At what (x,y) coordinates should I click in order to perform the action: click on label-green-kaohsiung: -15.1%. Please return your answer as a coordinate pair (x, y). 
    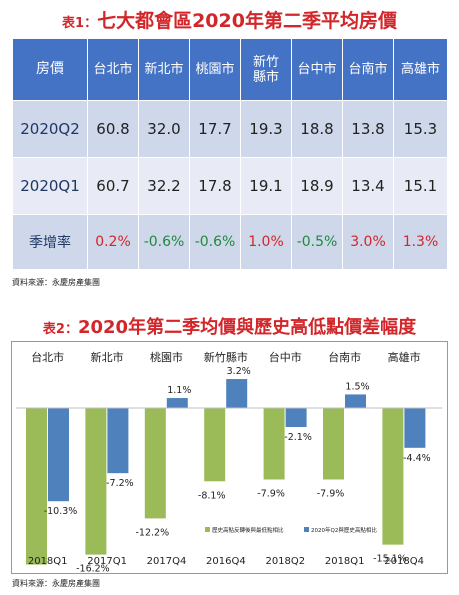
    Looking at the image, I should click on (390, 559).